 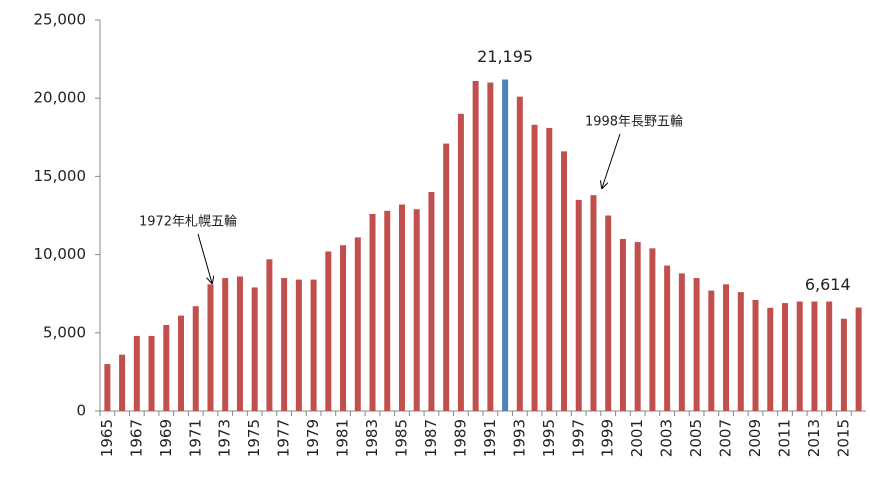 I want to click on x-tick-label: 1967, so click(x=136, y=438).